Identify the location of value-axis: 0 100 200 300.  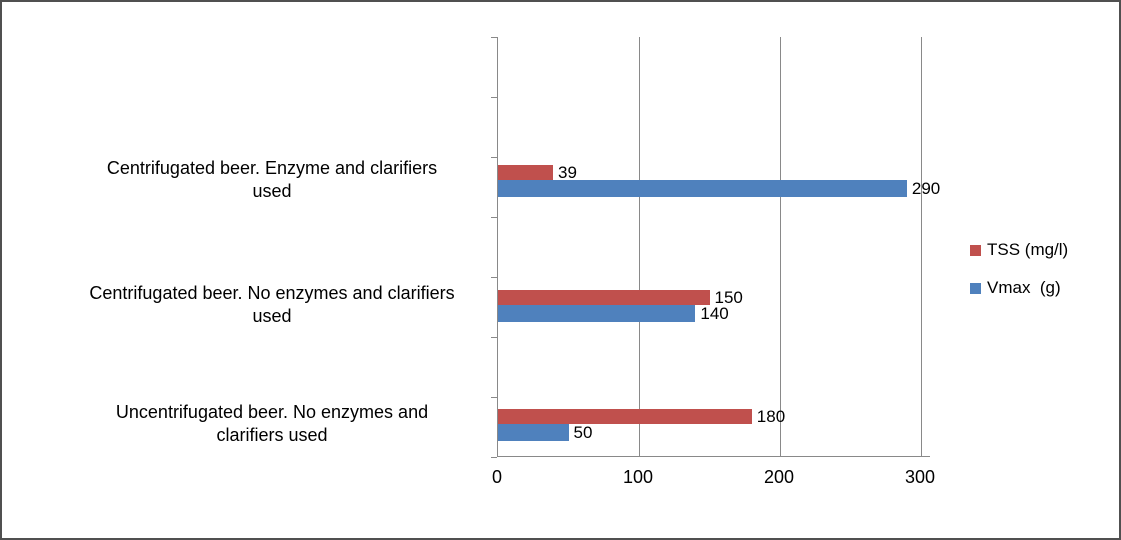
(713, 480).